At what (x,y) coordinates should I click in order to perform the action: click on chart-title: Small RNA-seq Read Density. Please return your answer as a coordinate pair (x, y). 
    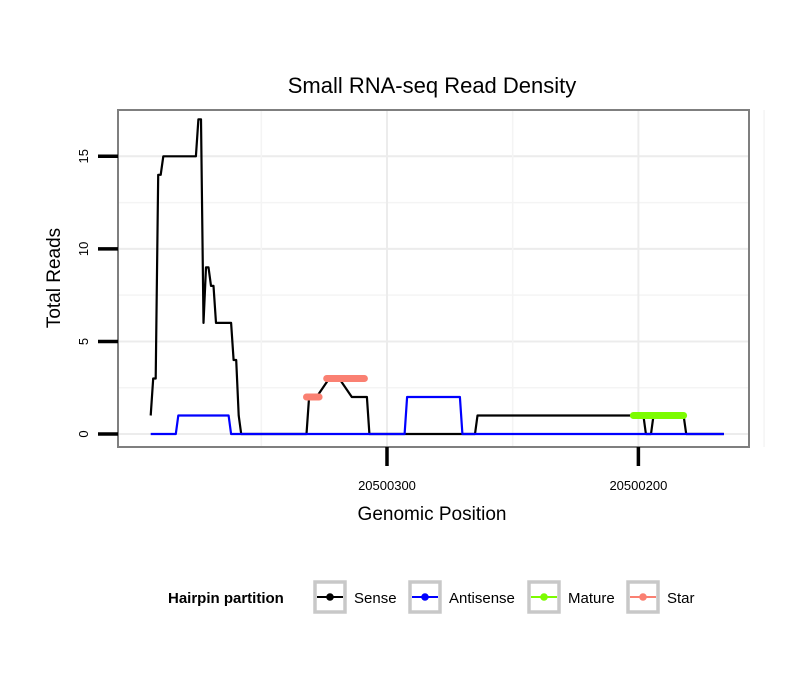
    Looking at the image, I should click on (432, 85).